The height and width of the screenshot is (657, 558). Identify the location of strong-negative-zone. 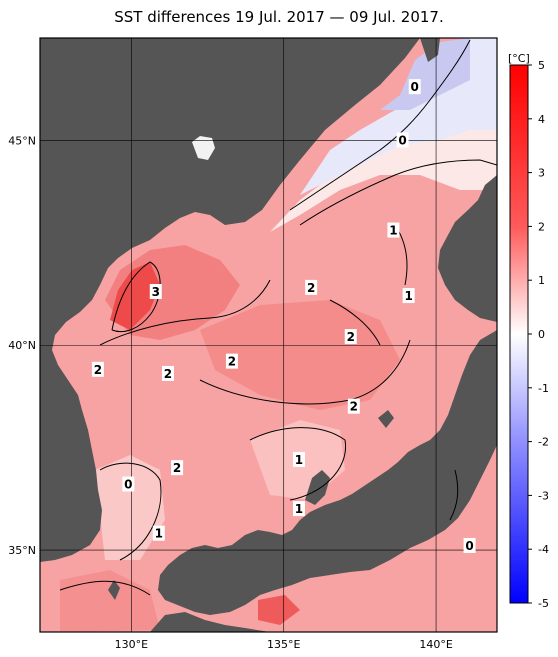
(425, 74).